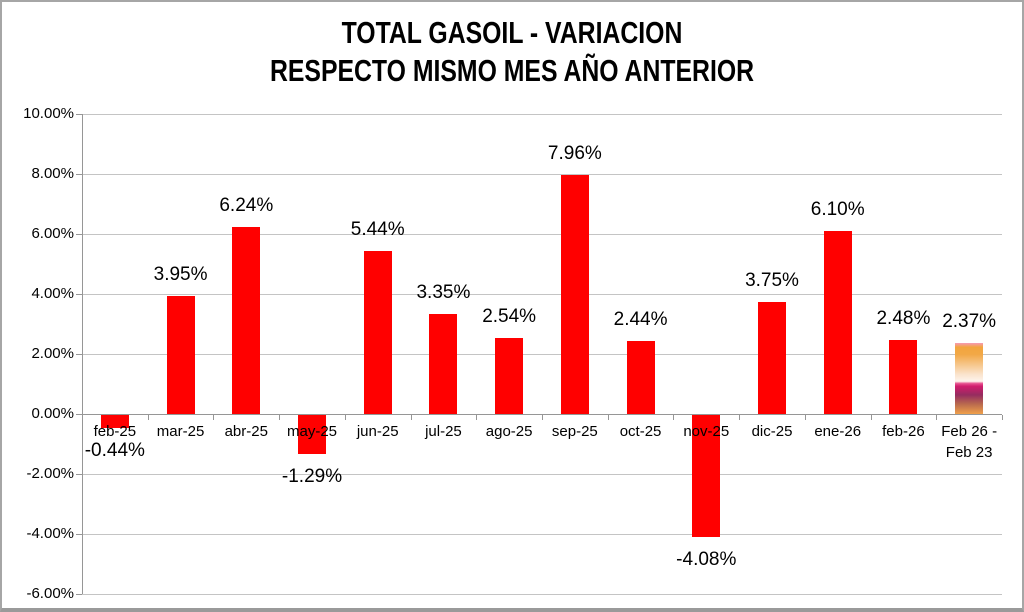 The image size is (1024, 612). I want to click on y-axis-label: -4.00%, so click(50, 533).